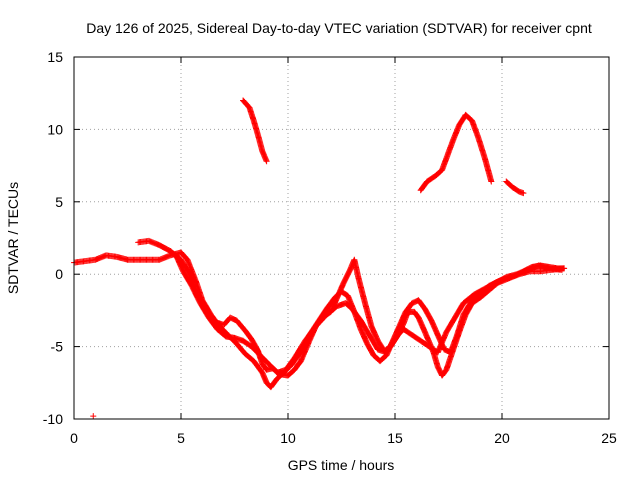 The image size is (640, 480). What do you see at coordinates (181, 438) in the screenshot?
I see `x-tick-label: 5` at bounding box center [181, 438].